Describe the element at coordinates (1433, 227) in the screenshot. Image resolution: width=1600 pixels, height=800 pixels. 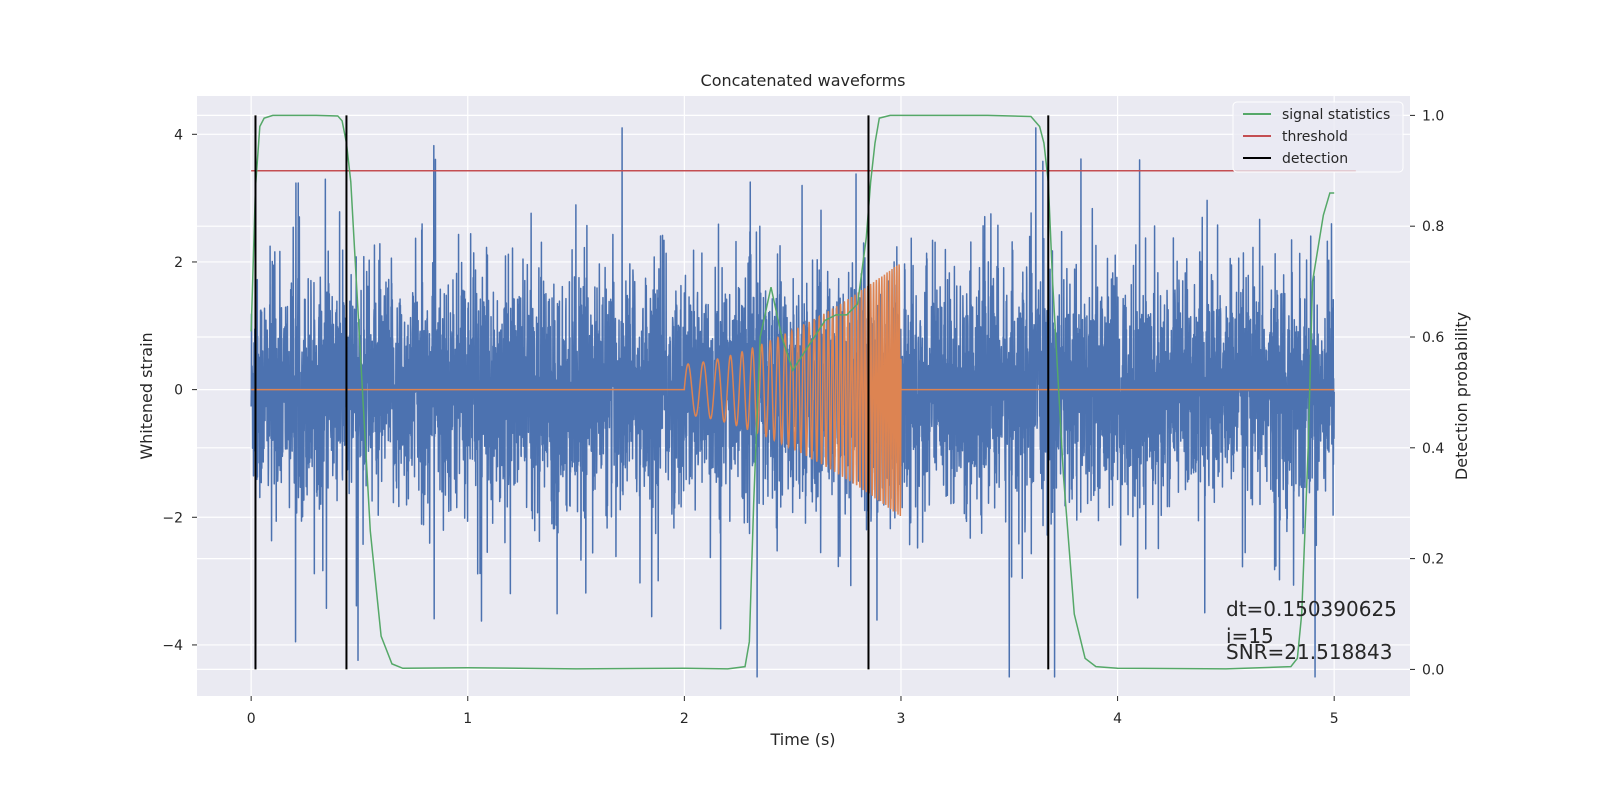
I see `y2-tick-label: 0.8` at that location.